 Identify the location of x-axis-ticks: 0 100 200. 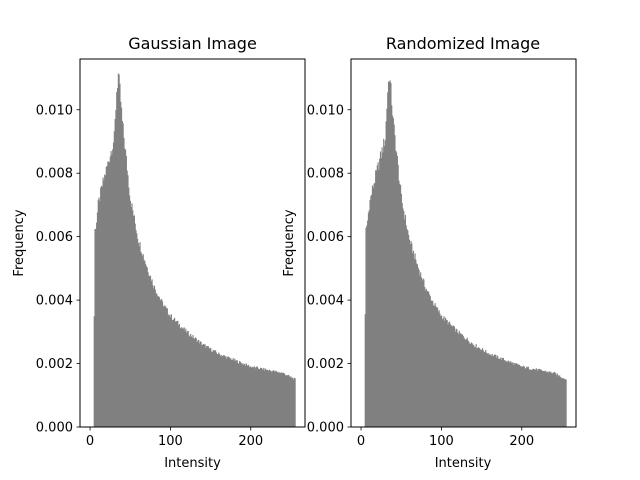
(445, 438).